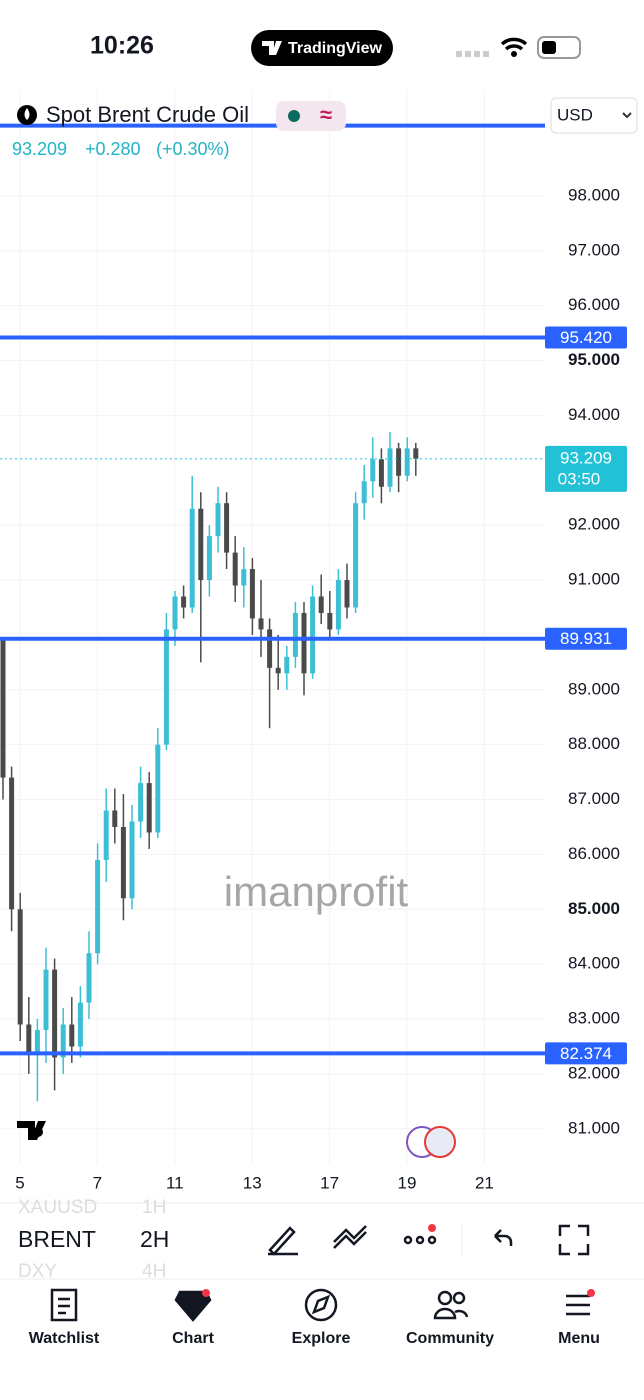 This screenshot has height=1400, width=644. I want to click on app-name: TradingView, so click(335, 48).